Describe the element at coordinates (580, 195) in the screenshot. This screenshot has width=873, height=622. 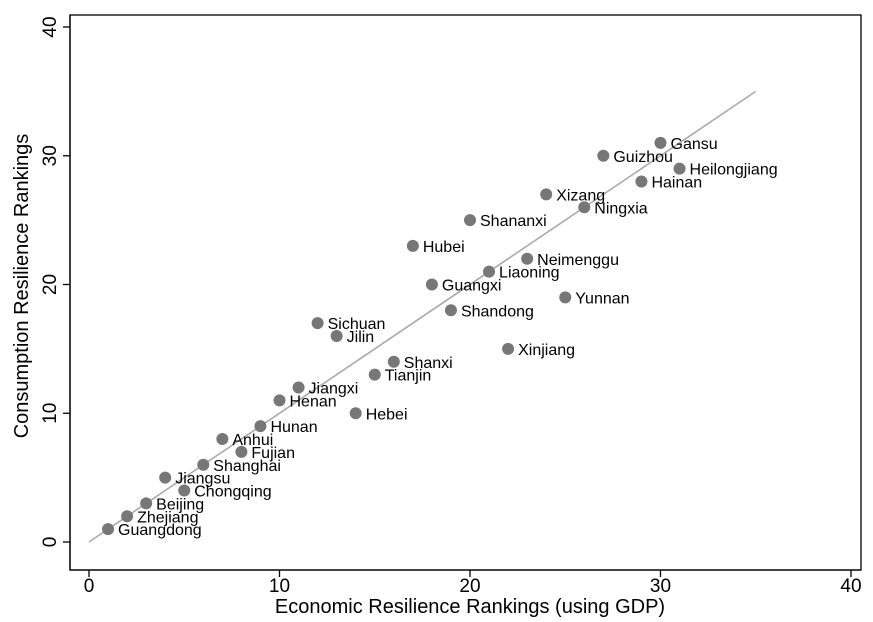
I see `point-label: Xizang` at that location.